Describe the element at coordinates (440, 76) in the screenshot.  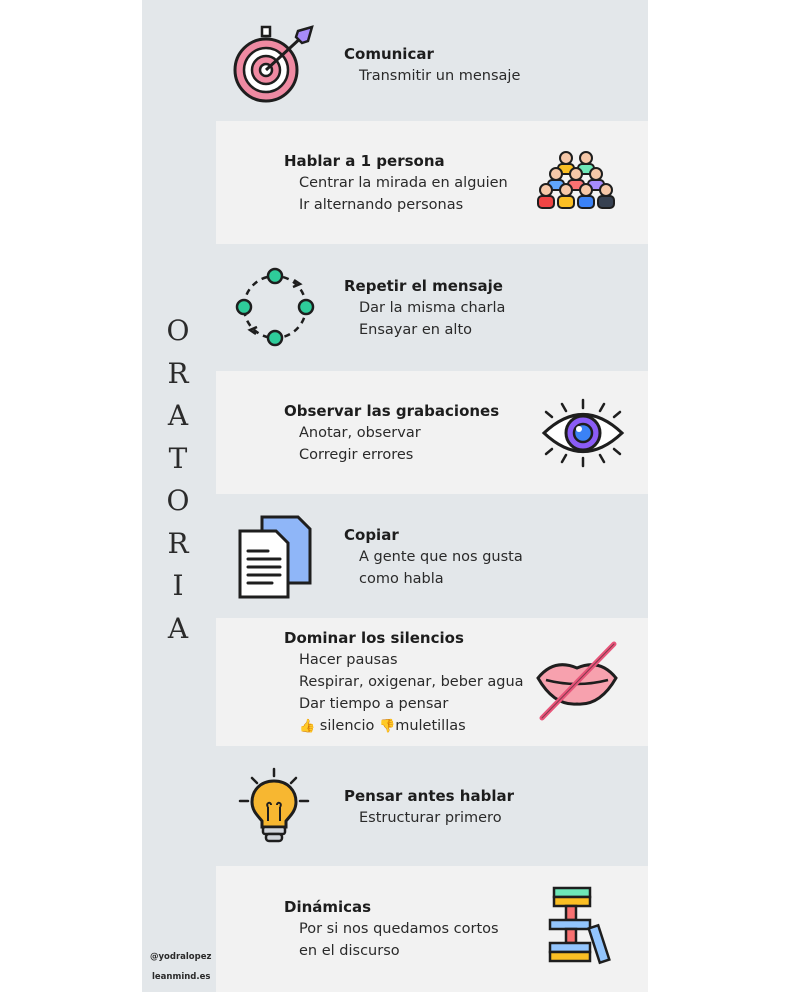
I see `section-line: Transmitir un mensaje` at that location.